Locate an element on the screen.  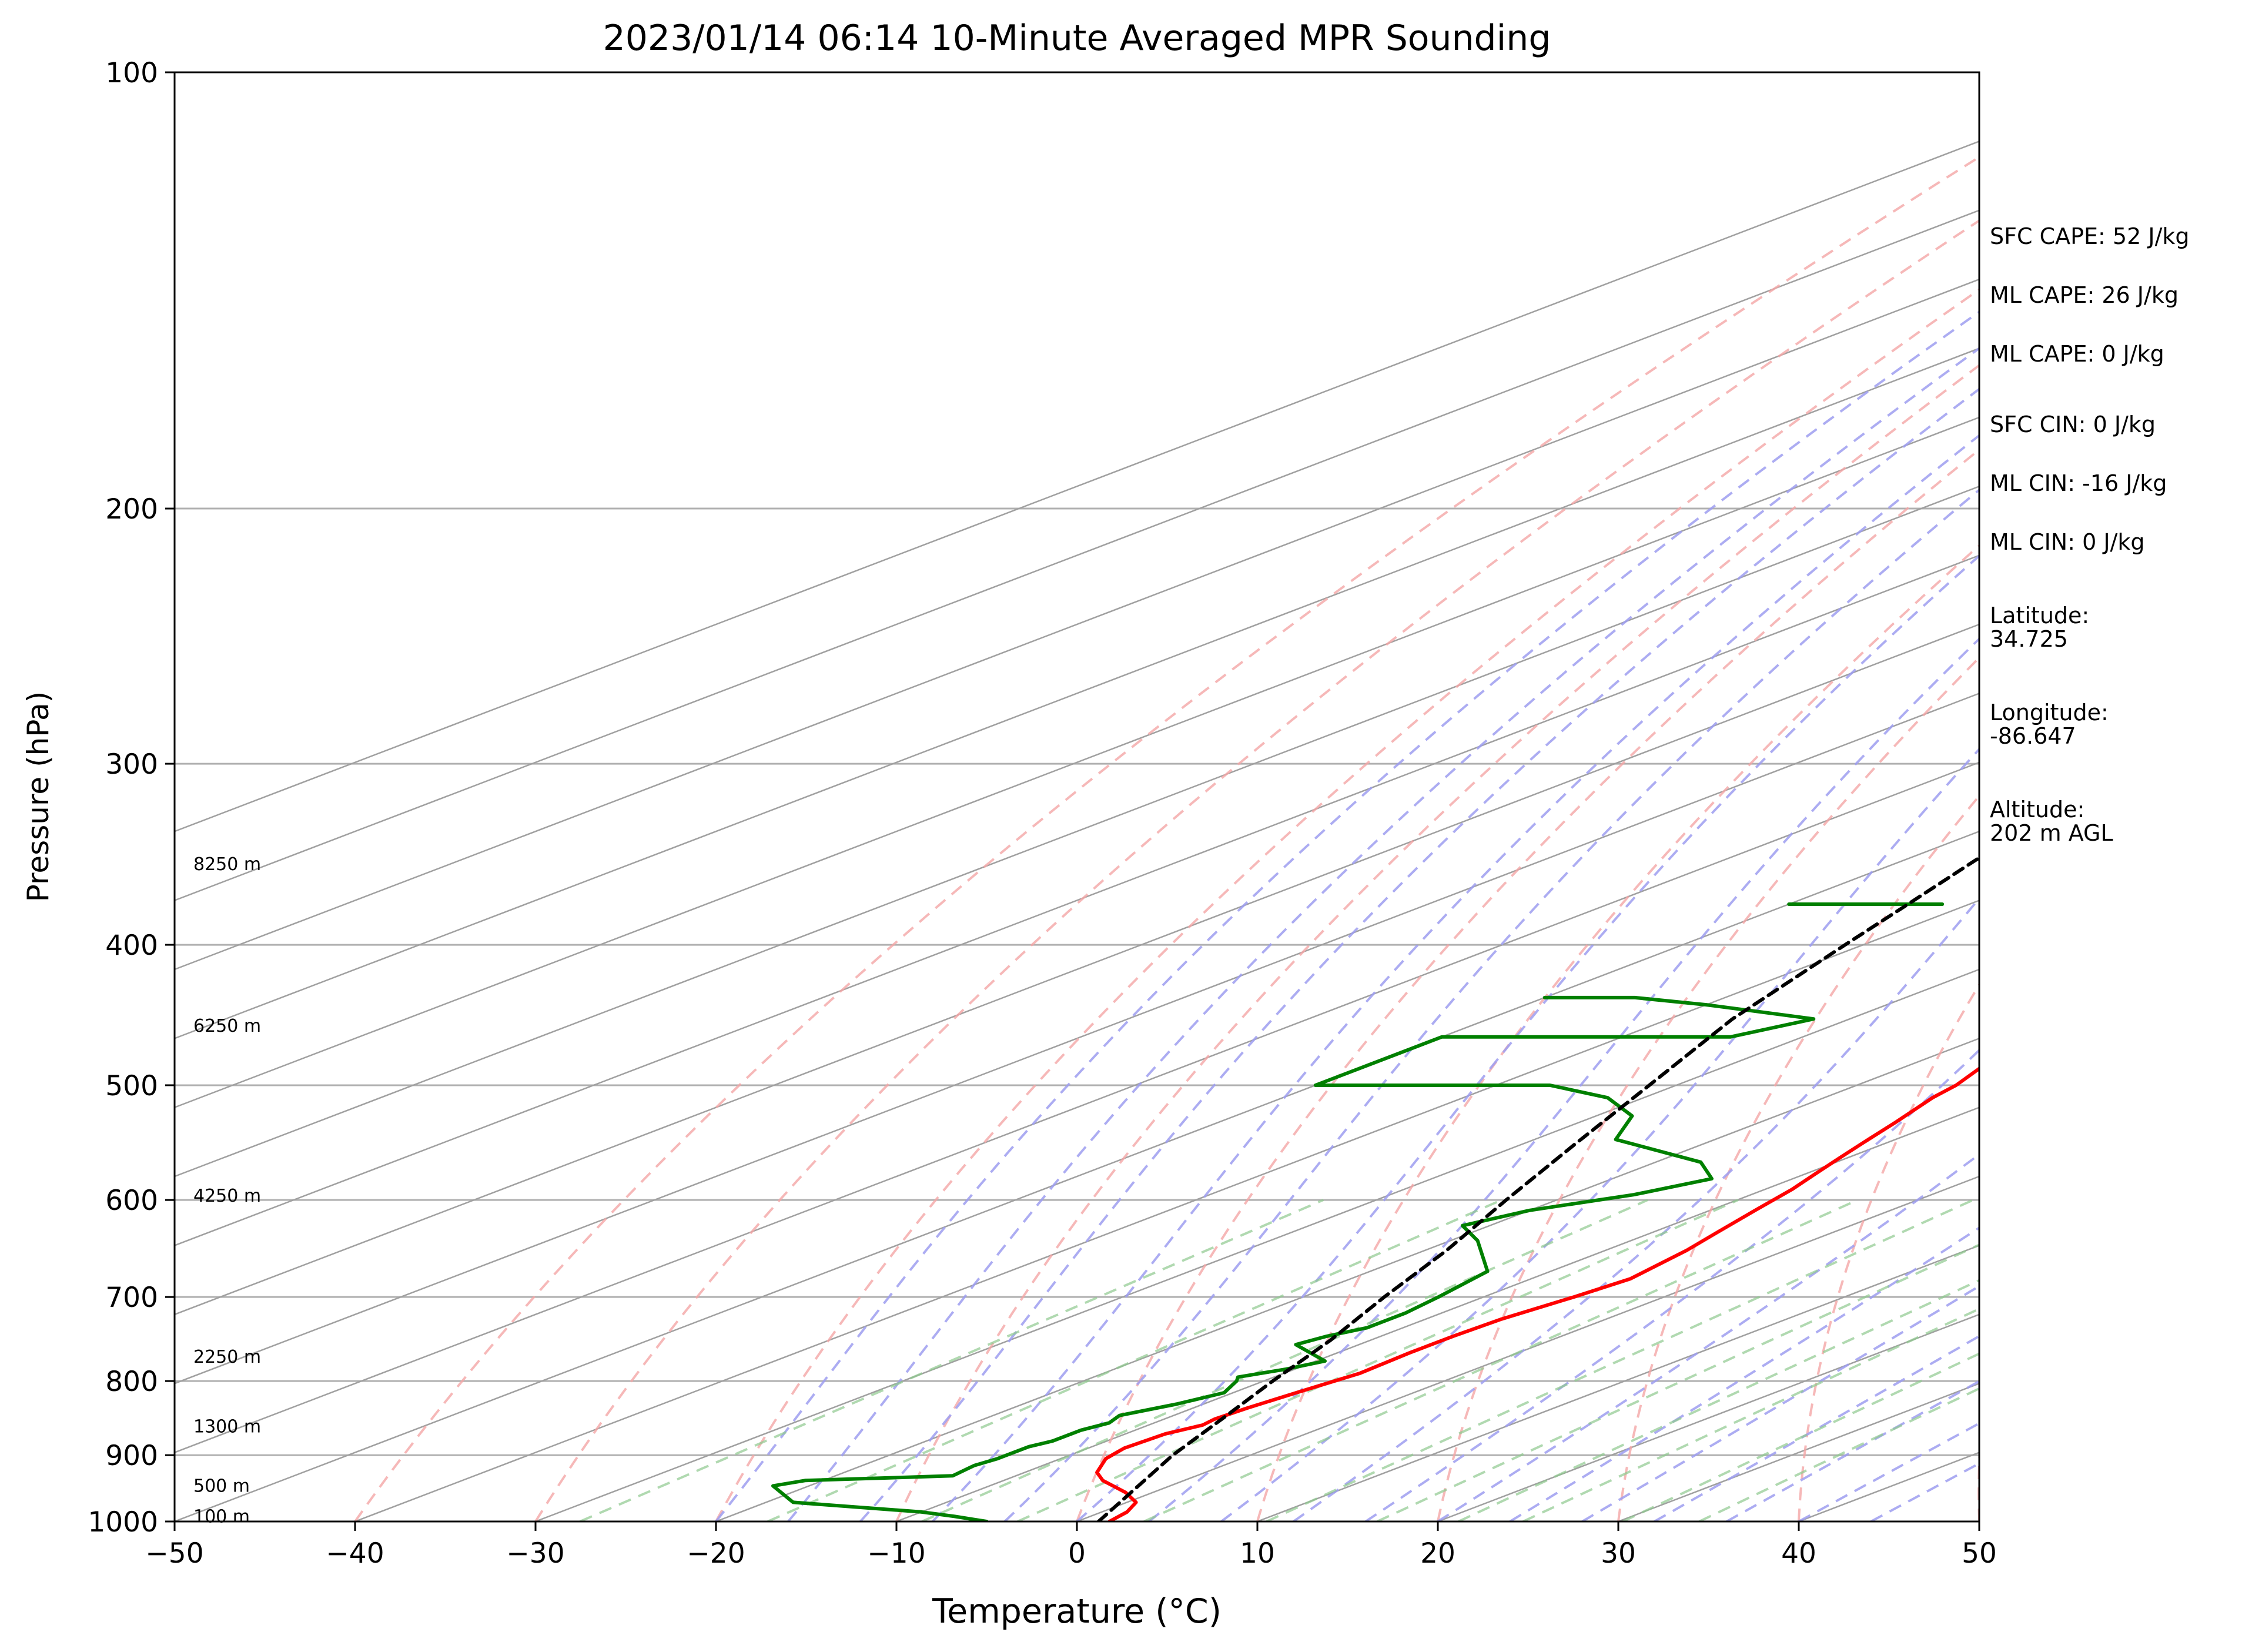
stat-text: 34.725 is located at coordinates (2029, 639).